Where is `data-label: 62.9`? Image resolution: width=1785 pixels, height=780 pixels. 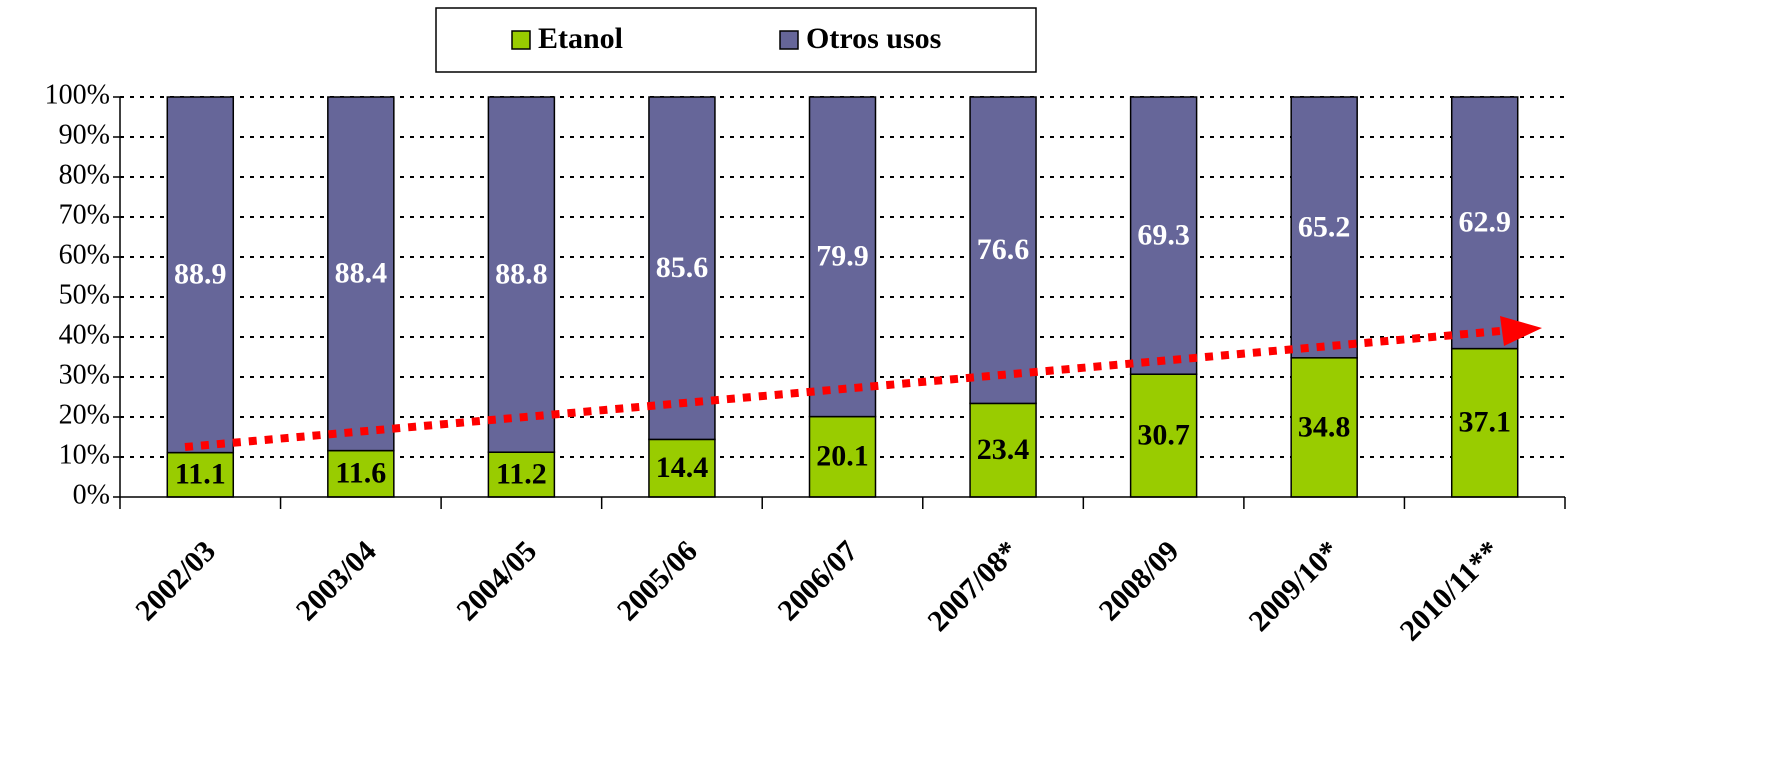 data-label: 62.9 is located at coordinates (1484, 222).